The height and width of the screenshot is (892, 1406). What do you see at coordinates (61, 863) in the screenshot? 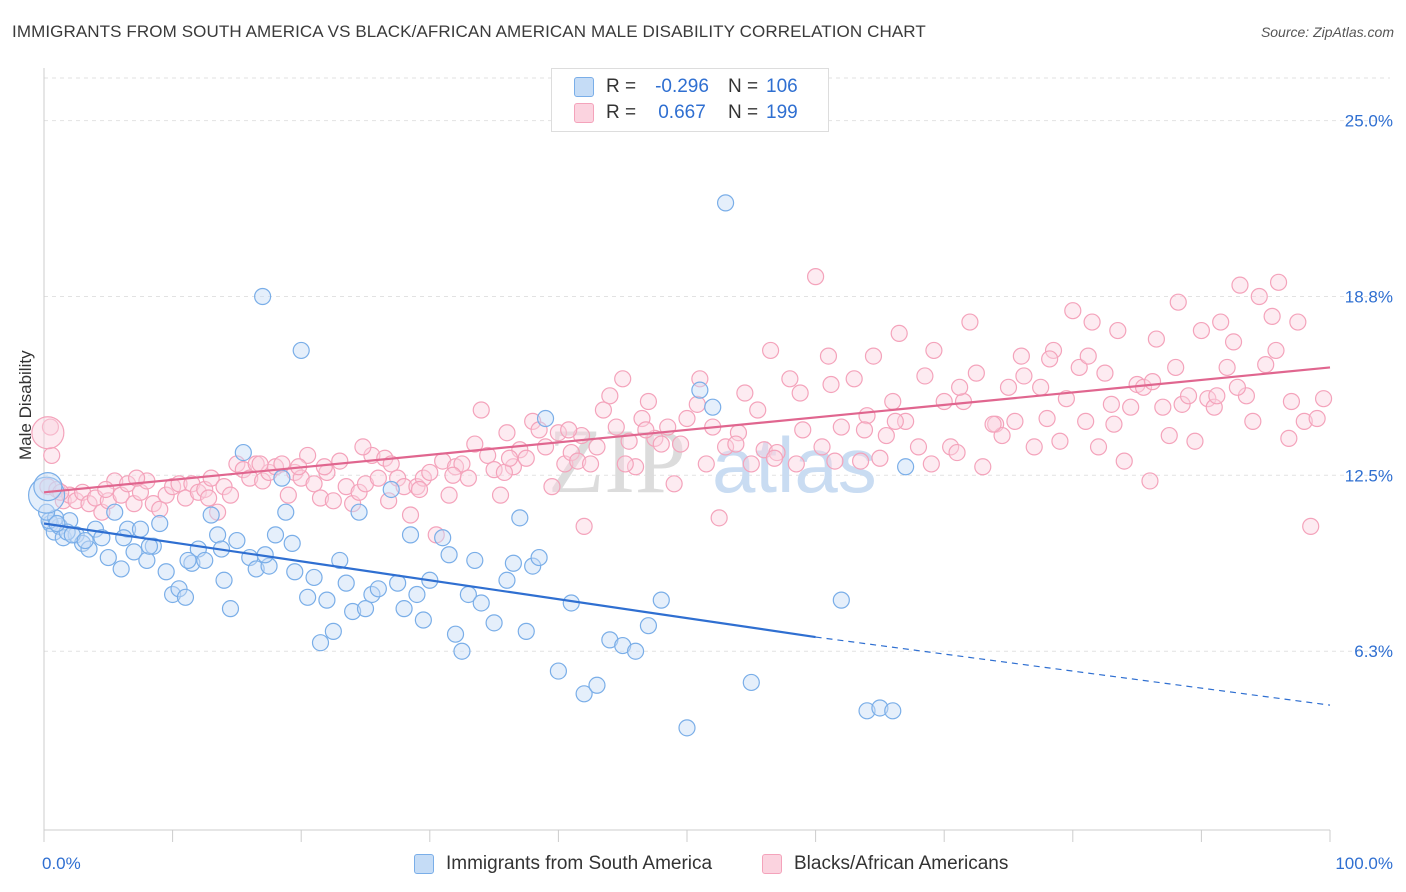
I see `x-tick-label: 0.0%` at bounding box center [61, 863].